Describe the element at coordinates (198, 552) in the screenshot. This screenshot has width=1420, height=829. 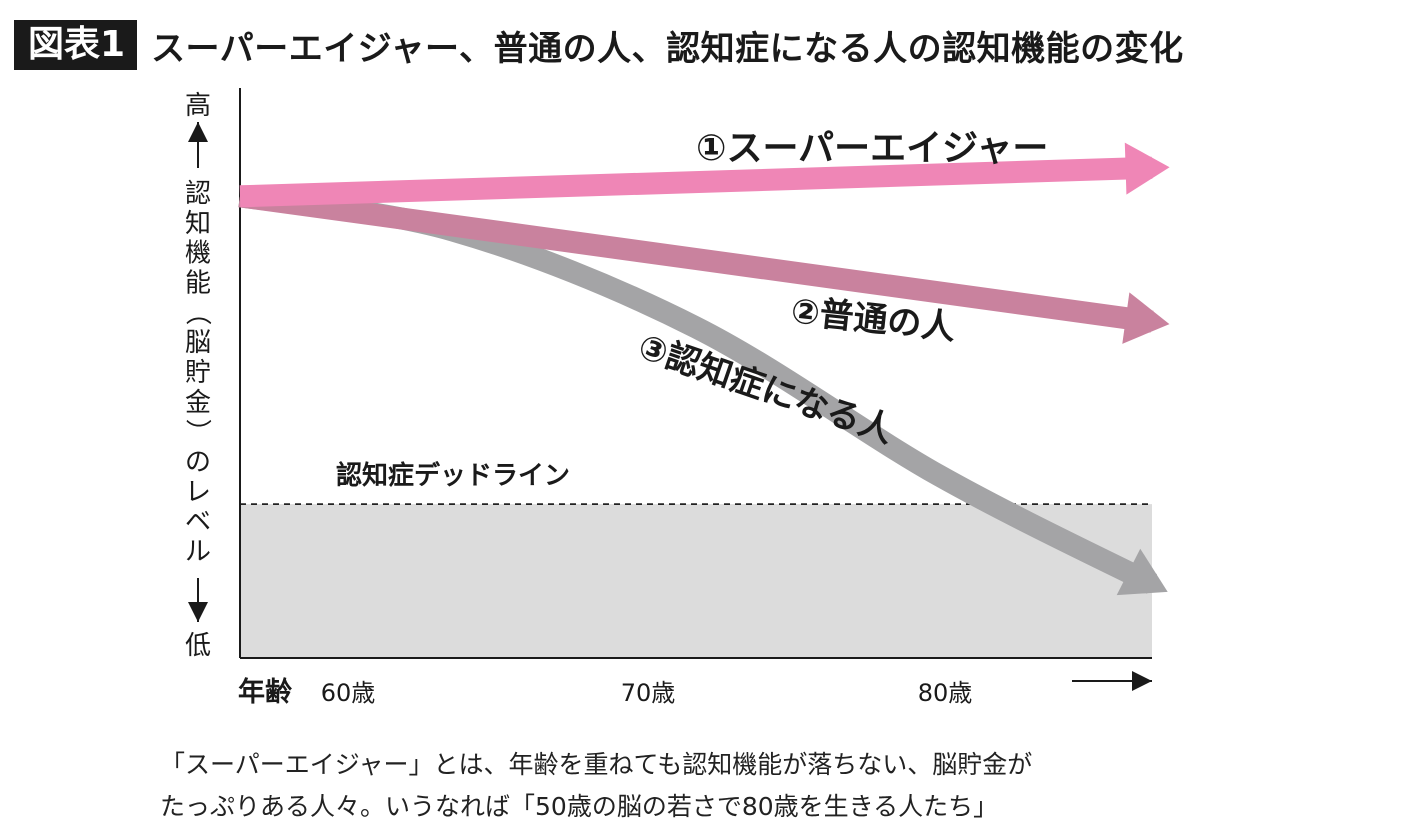
I see `y-label-char: ル` at that location.